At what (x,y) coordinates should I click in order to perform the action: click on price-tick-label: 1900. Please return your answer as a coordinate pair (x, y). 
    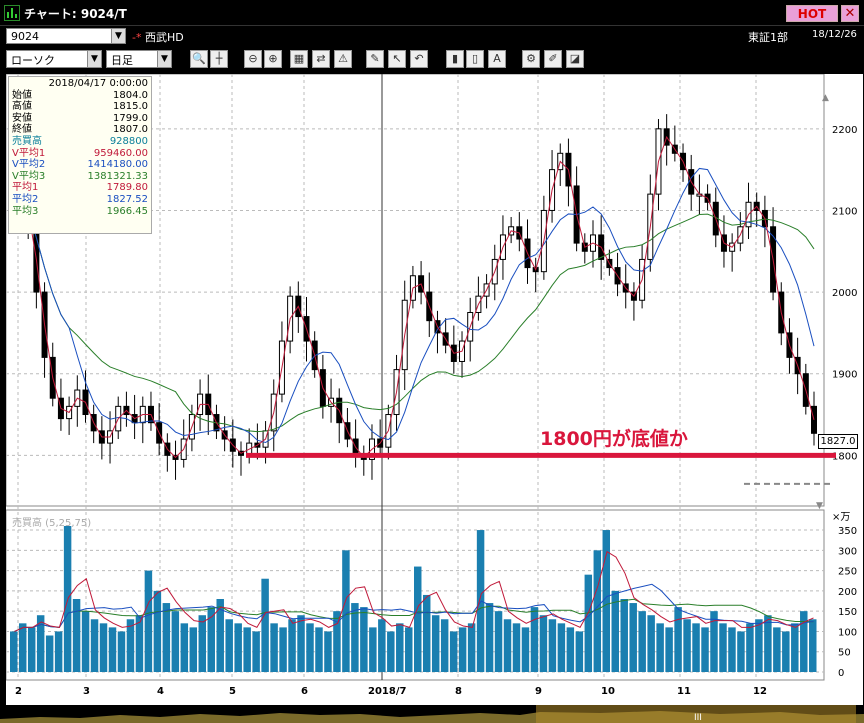
    Looking at the image, I should click on (844, 375).